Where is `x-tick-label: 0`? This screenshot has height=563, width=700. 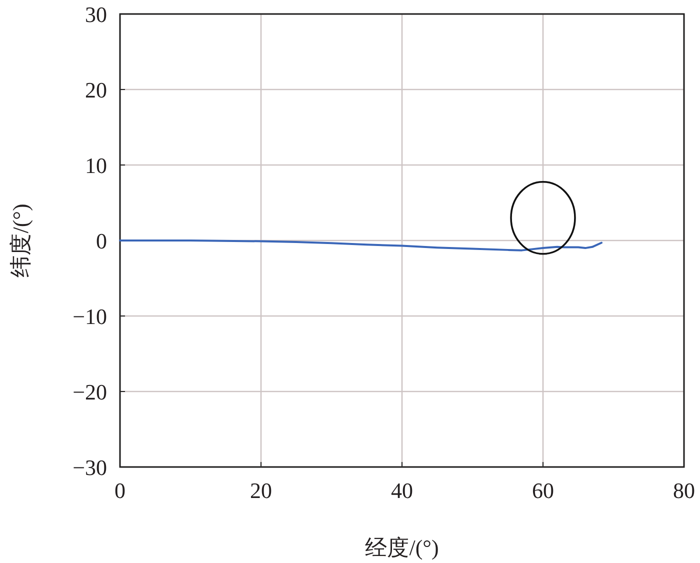
x-tick-label: 0 is located at coordinates (120, 490).